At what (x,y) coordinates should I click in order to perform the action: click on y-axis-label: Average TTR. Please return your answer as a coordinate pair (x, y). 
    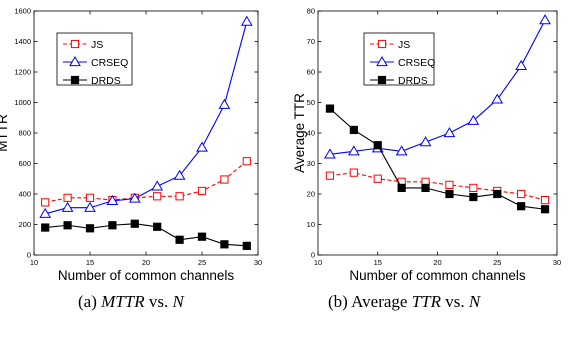
    Looking at the image, I should click on (299, 133).